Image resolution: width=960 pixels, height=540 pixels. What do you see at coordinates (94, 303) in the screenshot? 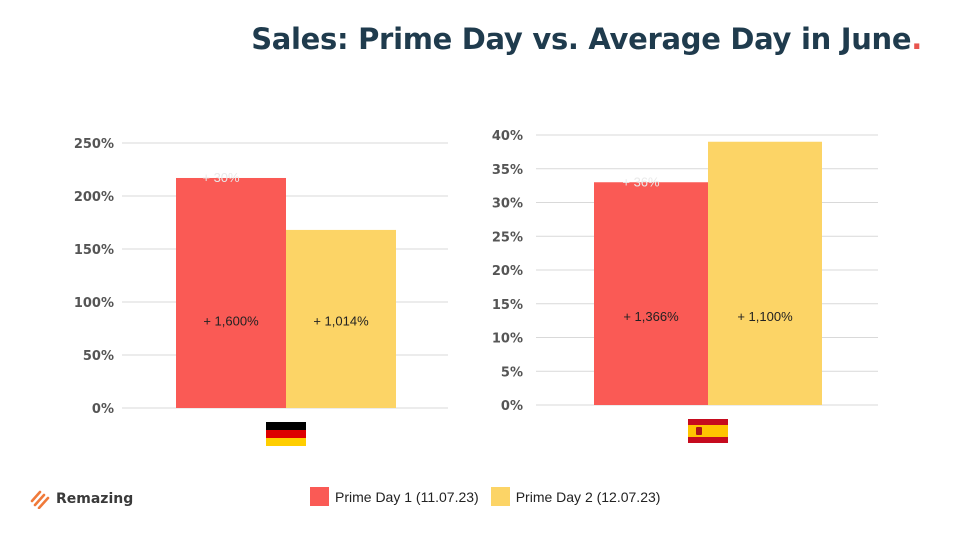
I see `y-tick-label: 100%` at bounding box center [94, 303].